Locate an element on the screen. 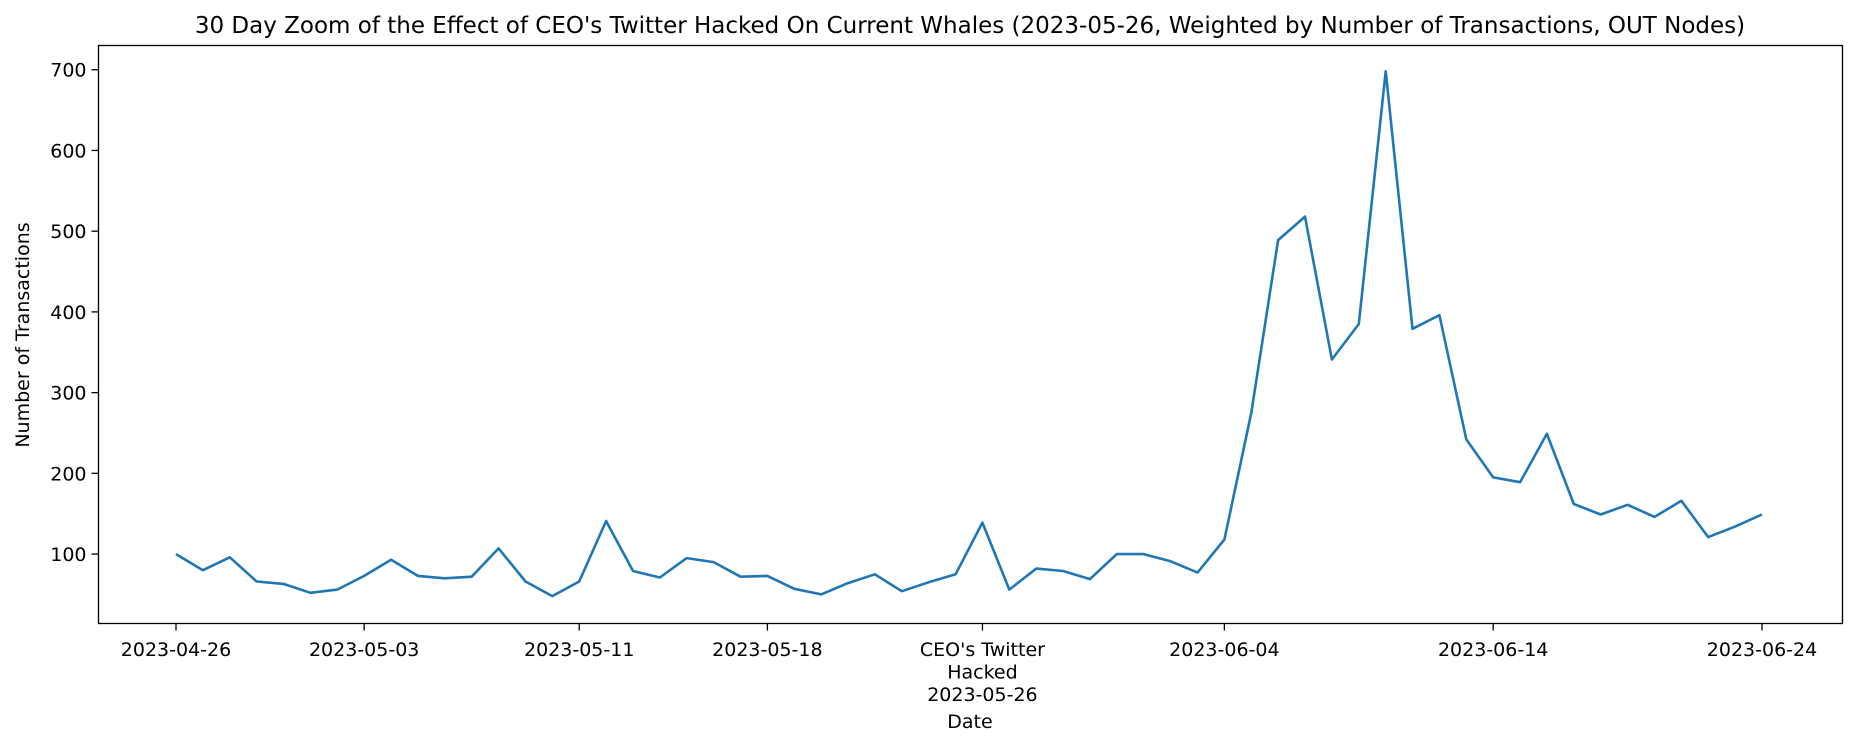  y-tick-label: 200 is located at coordinates (68, 474).